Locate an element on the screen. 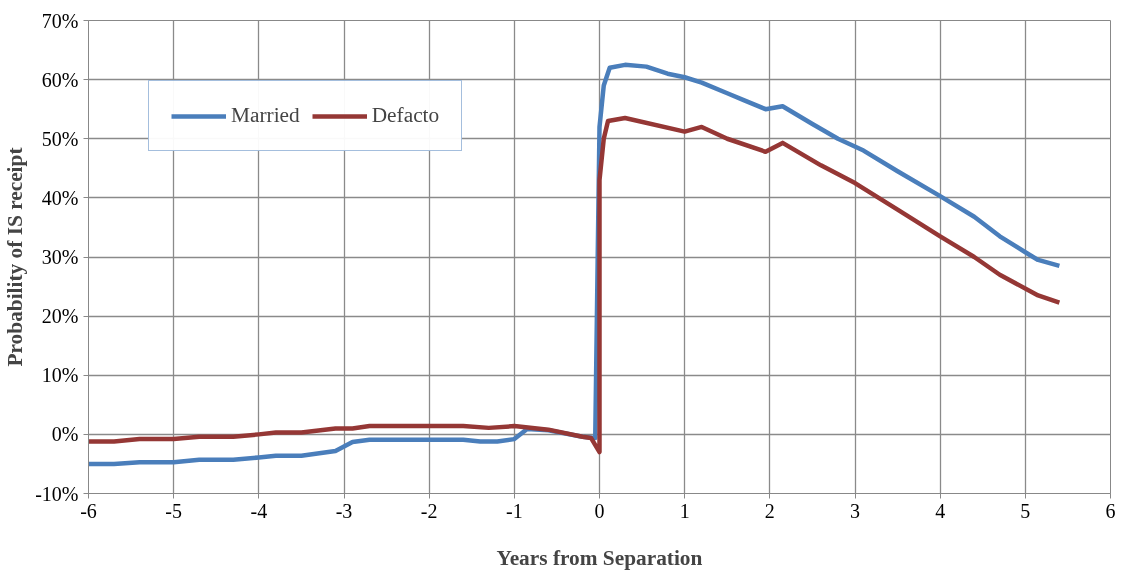 The width and height of the screenshot is (1144, 576). x-tick-label: -1 is located at coordinates (514, 510).